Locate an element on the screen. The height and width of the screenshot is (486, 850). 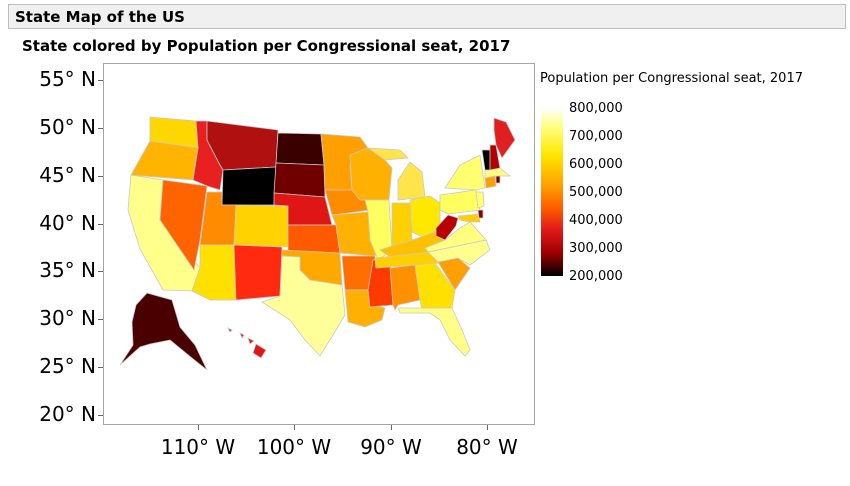
y-tick-label: 25° N is located at coordinates (67, 366).